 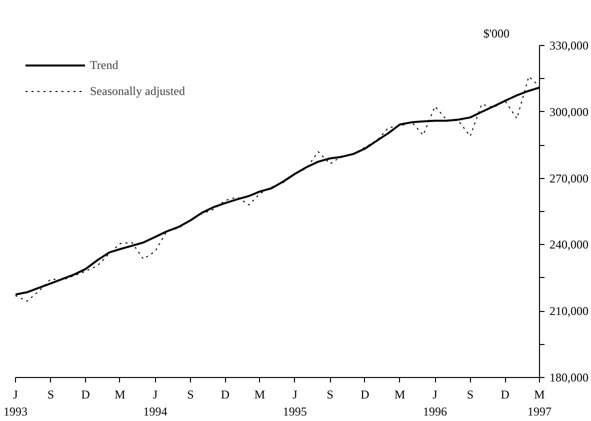 I want to click on y-tick-label: 210,000, so click(x=569, y=311).